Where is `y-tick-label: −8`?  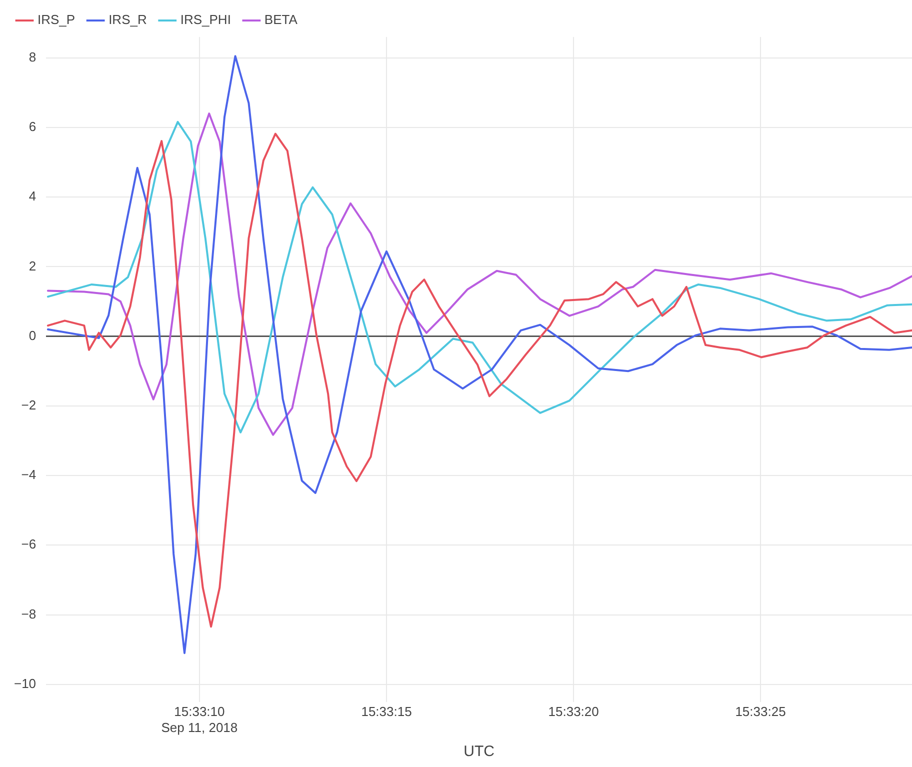
y-tick-label: −8 is located at coordinates (28, 614).